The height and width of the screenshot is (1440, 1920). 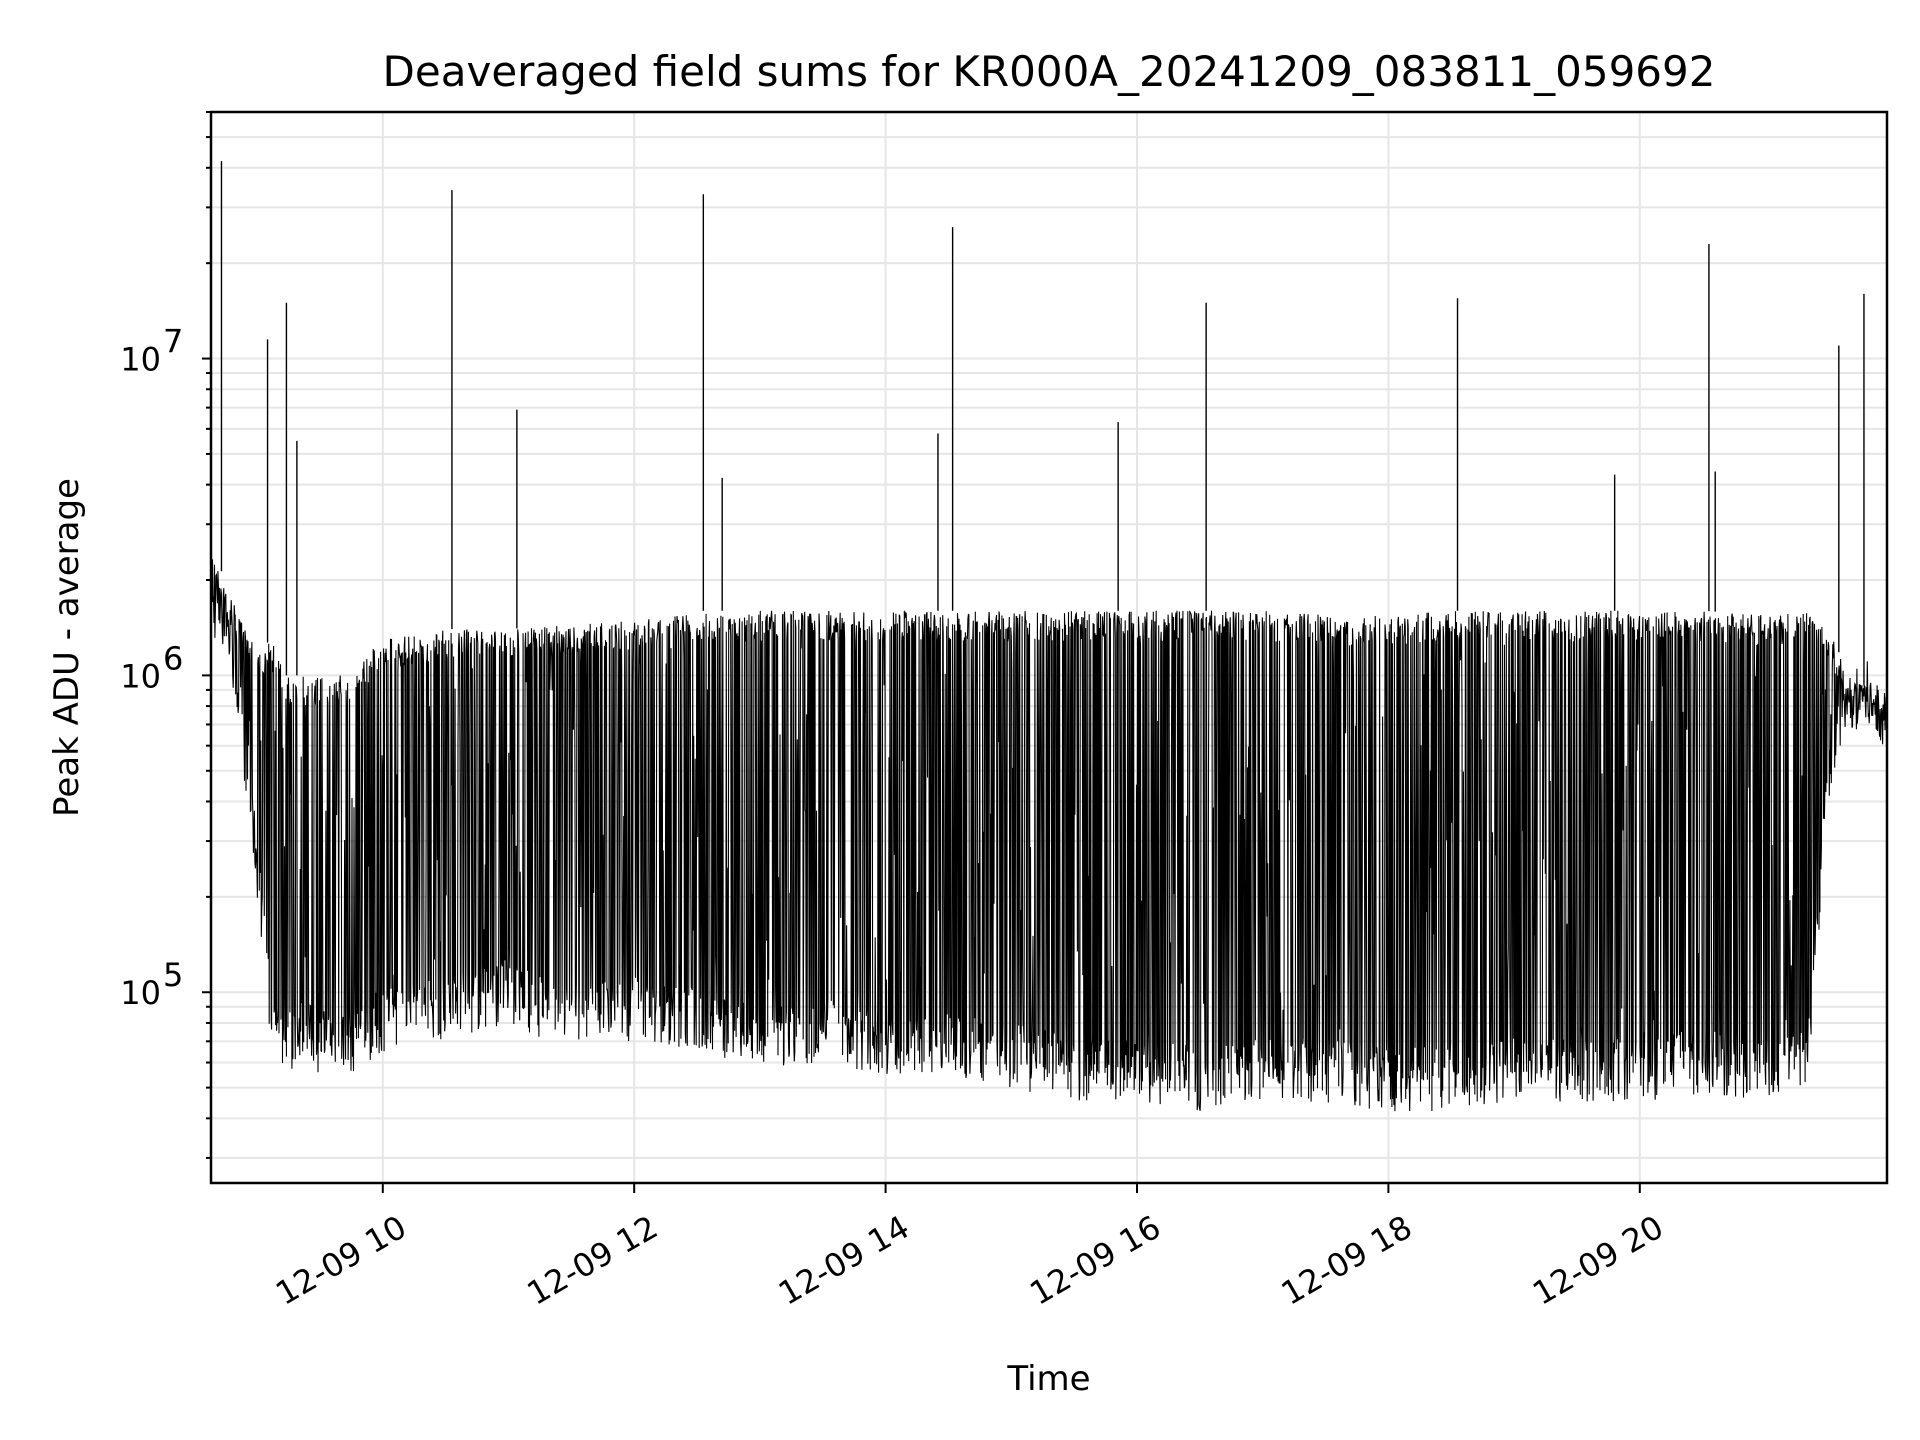 I want to click on x-axis-label: Time, so click(x=1048, y=1379).